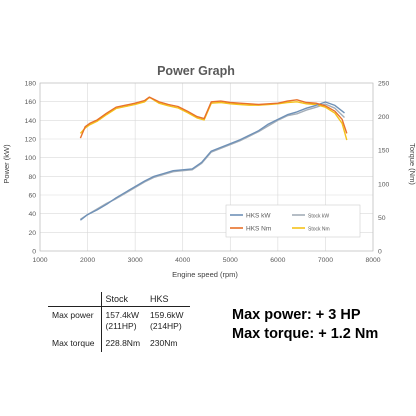  Describe the element at coordinates (325, 260) in the screenshot. I see `x-tick-label: 7000` at that location.